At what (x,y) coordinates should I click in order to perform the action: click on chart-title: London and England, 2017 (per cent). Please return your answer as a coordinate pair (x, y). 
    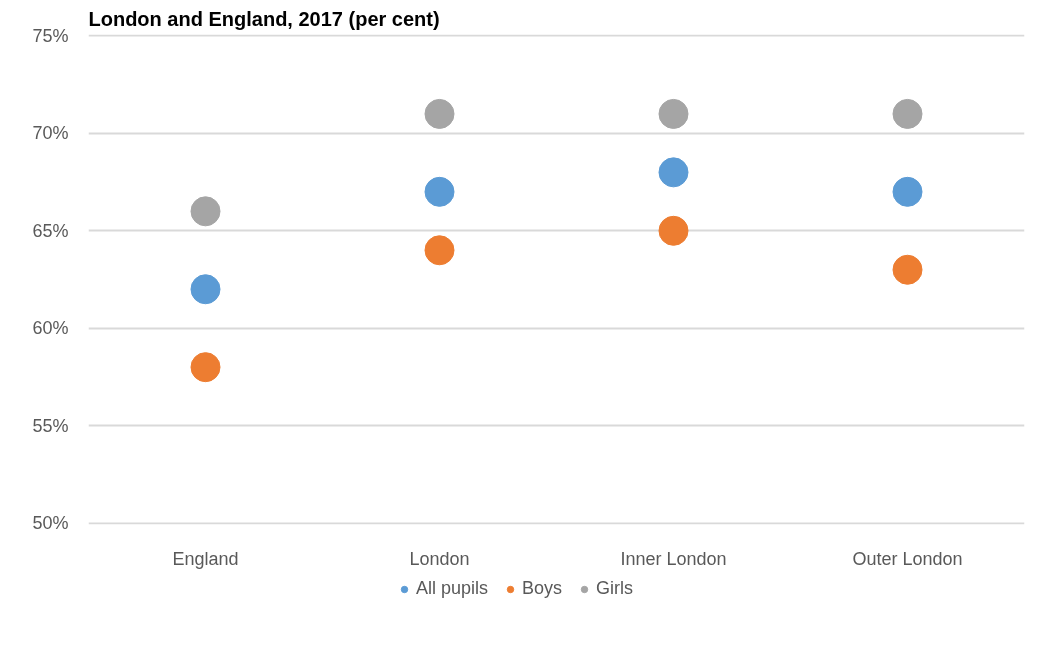
    Looking at the image, I should click on (264, 18).